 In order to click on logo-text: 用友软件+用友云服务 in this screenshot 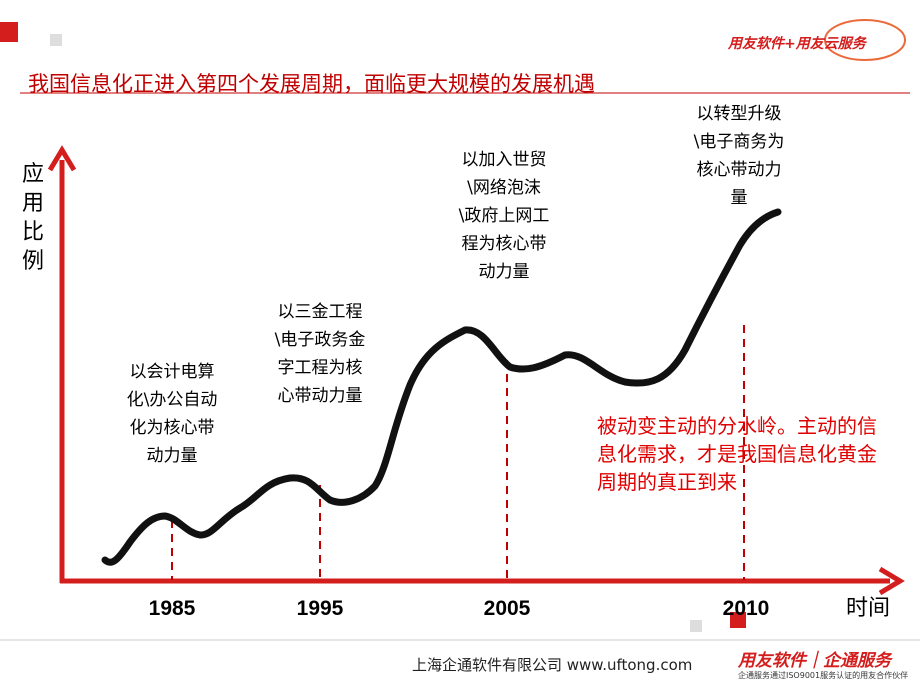, I will do `click(797, 44)`.